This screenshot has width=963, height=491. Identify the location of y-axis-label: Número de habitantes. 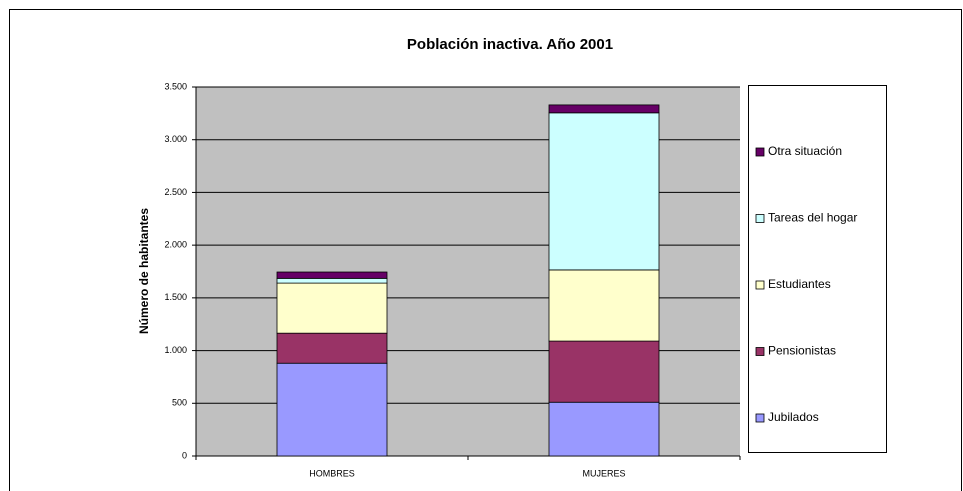
(144, 271).